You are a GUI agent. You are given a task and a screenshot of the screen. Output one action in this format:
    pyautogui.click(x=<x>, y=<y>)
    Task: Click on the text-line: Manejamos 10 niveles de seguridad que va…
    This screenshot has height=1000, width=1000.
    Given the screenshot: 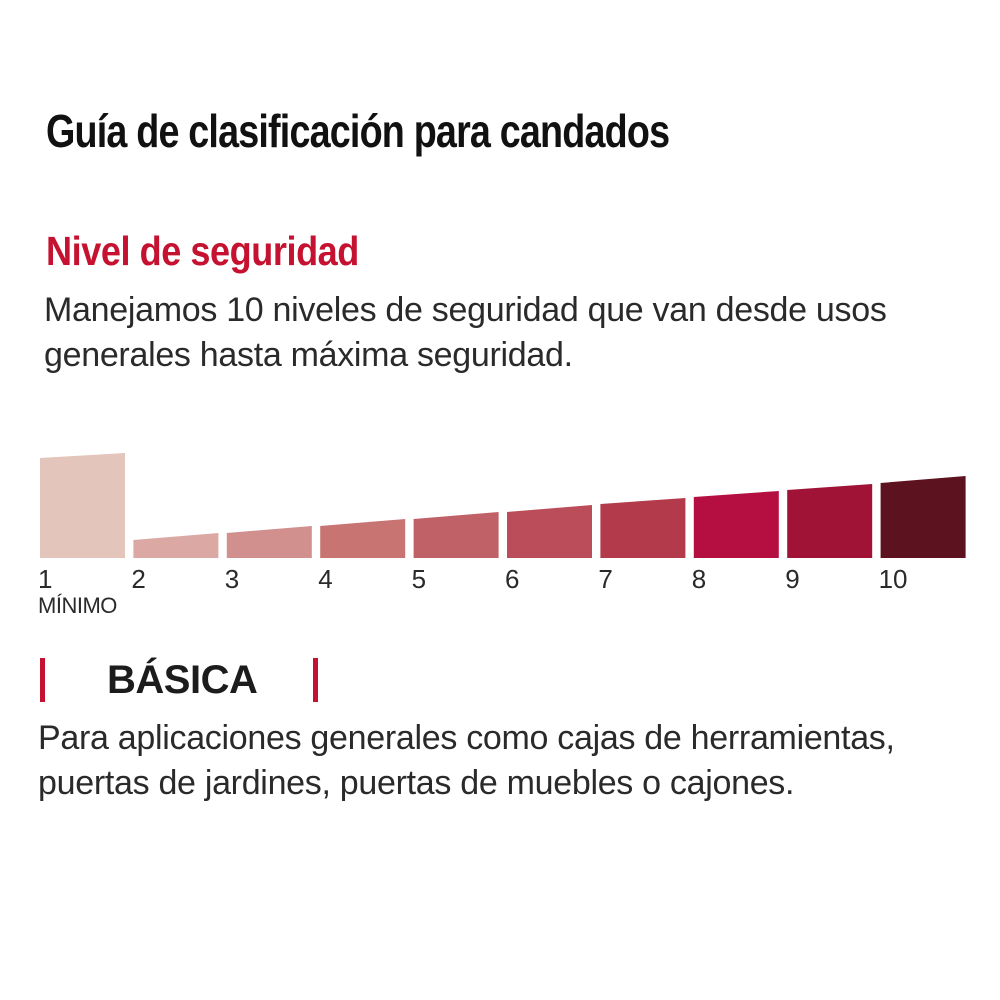 What is the action you would take?
    pyautogui.click(x=465, y=310)
    